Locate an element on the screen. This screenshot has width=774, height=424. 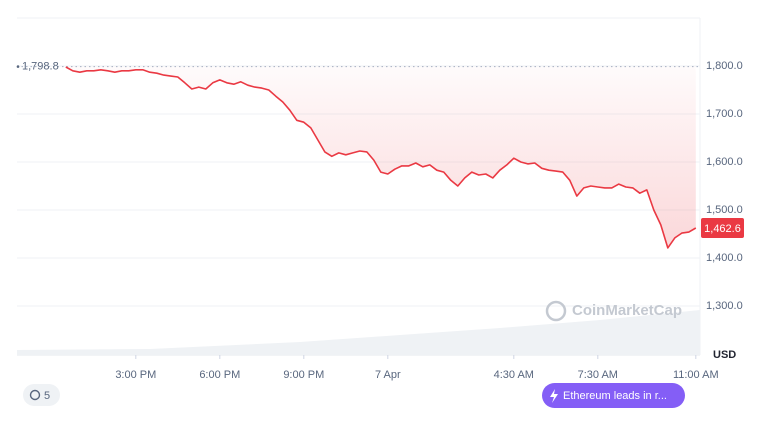
volume-area is located at coordinates (358, 332).